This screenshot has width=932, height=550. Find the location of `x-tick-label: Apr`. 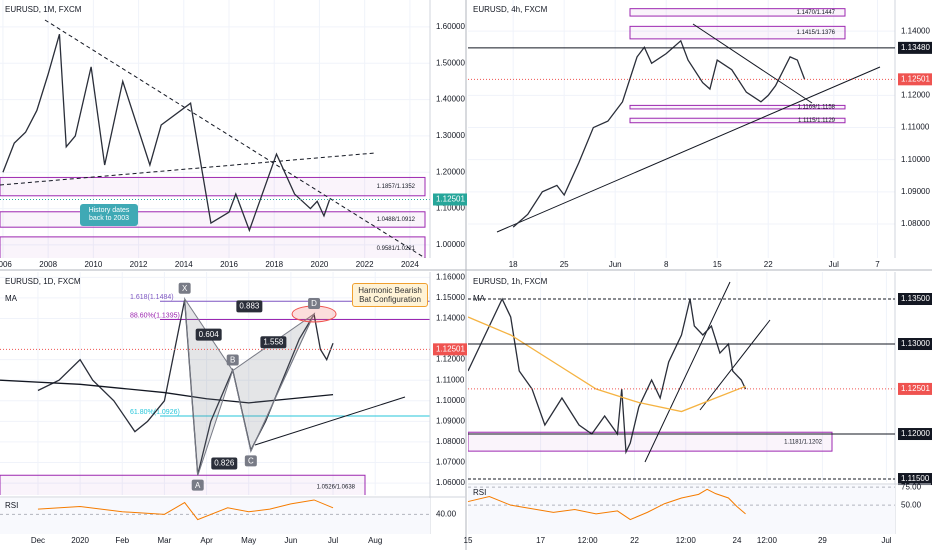

x-tick-label: Apr is located at coordinates (206, 540).